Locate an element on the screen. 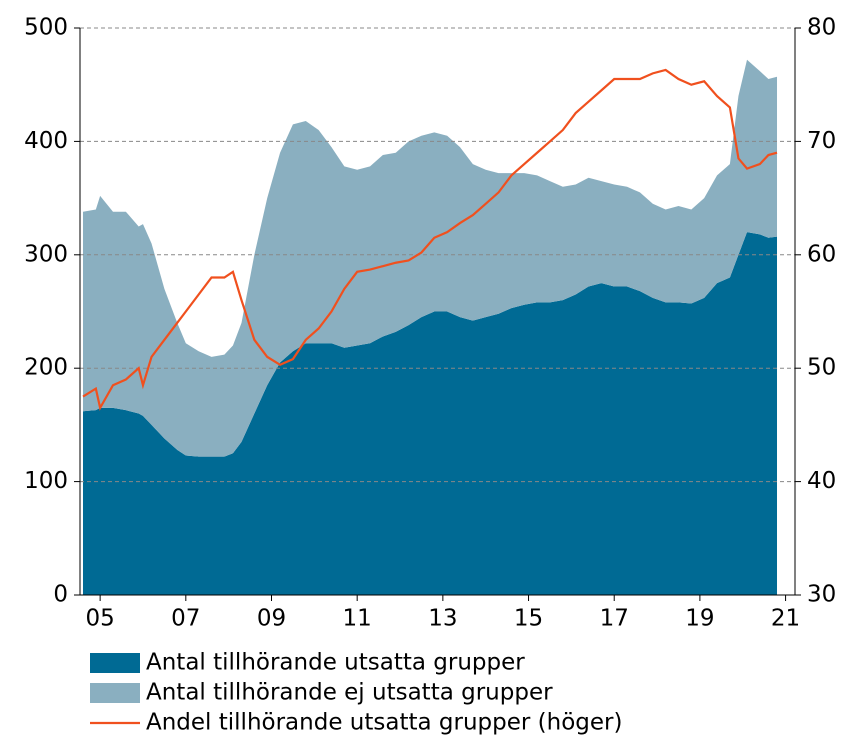 This screenshot has width=855, height=742. x-tick-label: 05 is located at coordinates (99, 619).